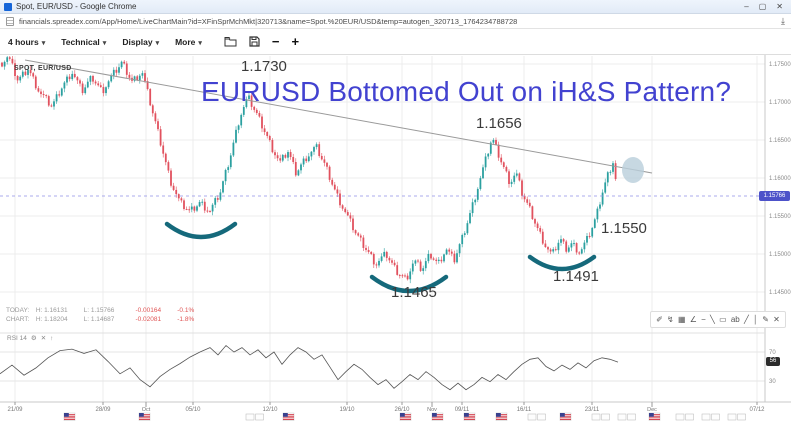  What do you see at coordinates (43, 338) in the screenshot?
I see `close-icon: ✕` at bounding box center [43, 338].